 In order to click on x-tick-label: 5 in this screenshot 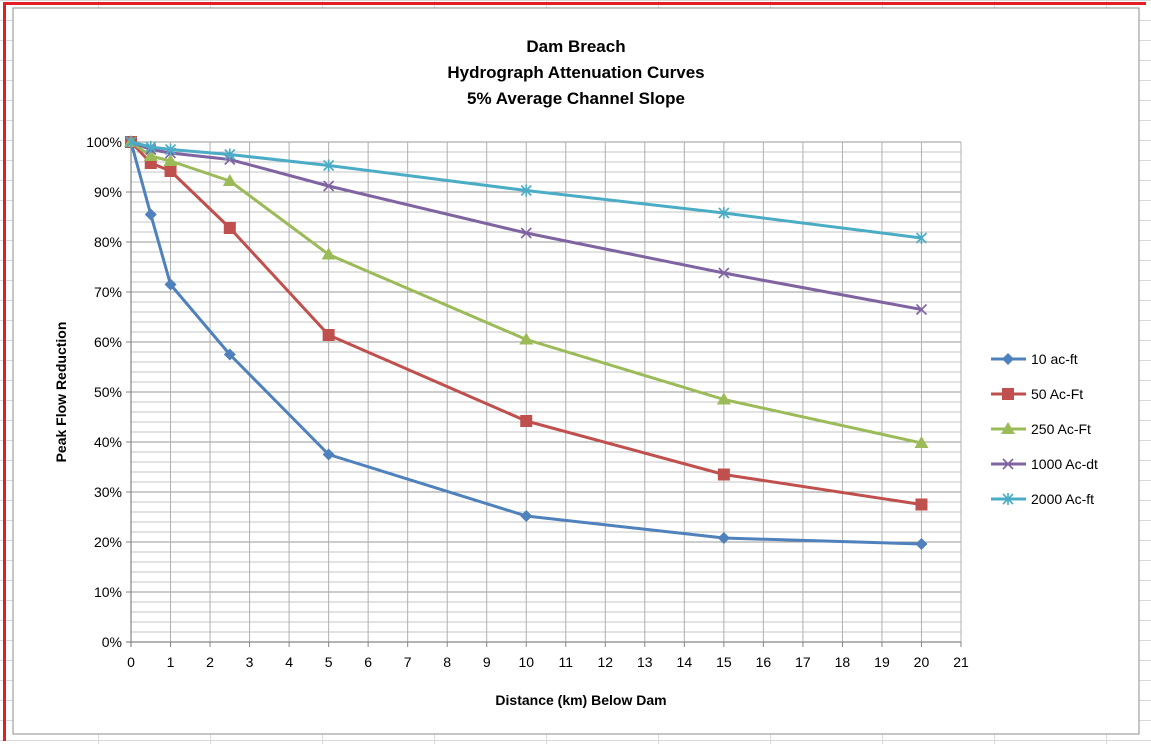, I will do `click(329, 662)`.